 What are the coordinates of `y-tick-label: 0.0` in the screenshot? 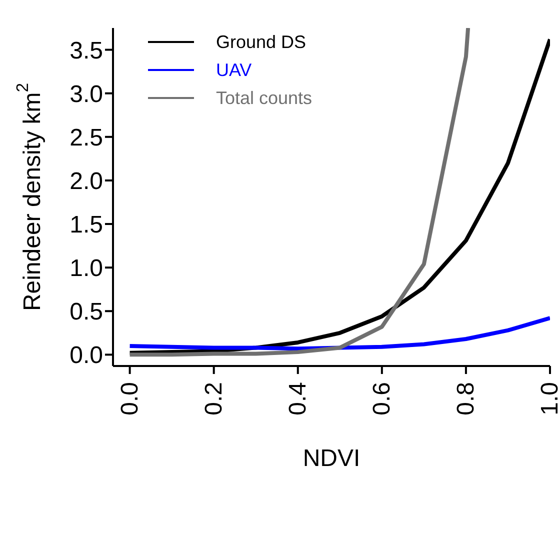 It's located at (86, 356).